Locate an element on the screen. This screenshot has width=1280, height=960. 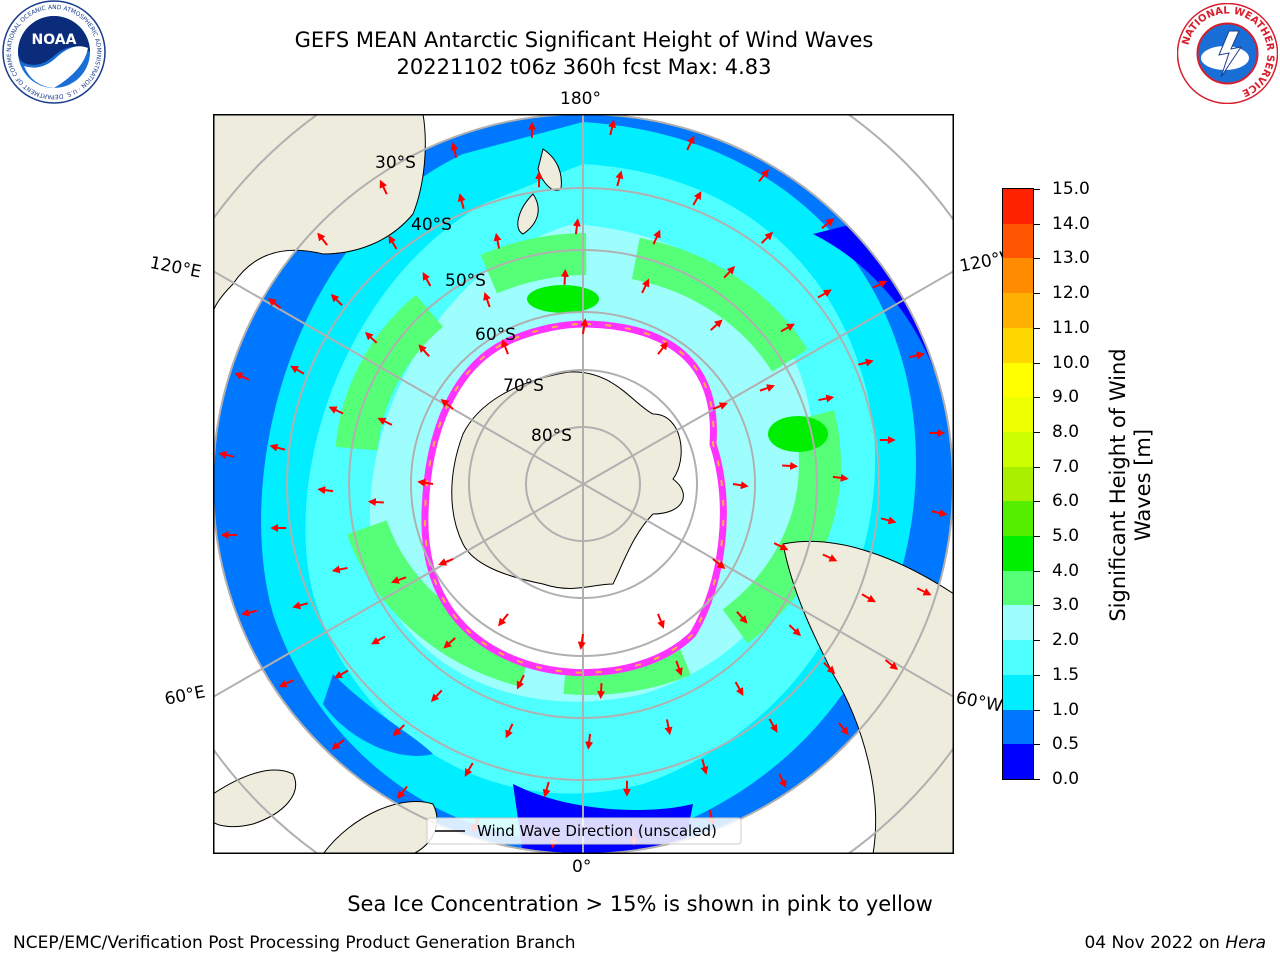
map-legend: Wind Wave Direction (unscaled) is located at coordinates (584, 831).